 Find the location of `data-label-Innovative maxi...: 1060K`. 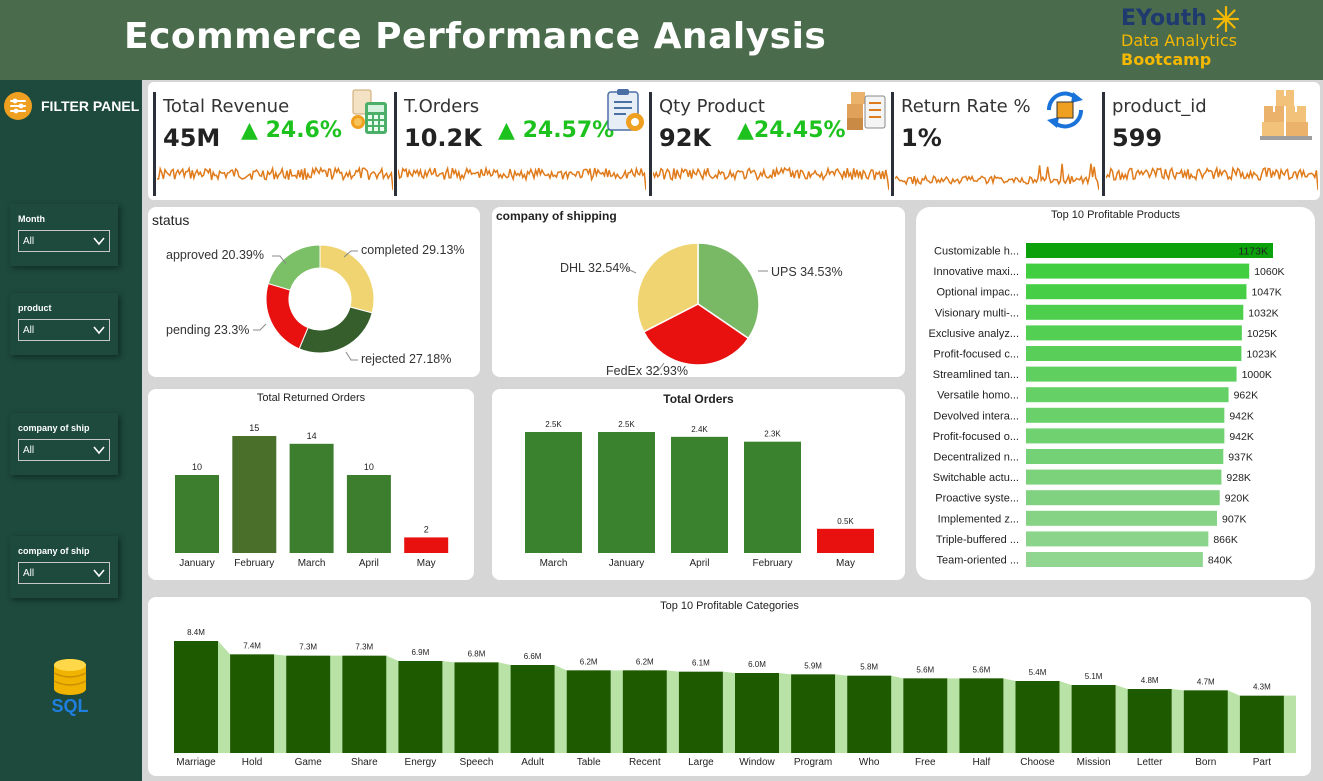

data-label-Innovative maxi...: 1060K is located at coordinates (1269, 272).